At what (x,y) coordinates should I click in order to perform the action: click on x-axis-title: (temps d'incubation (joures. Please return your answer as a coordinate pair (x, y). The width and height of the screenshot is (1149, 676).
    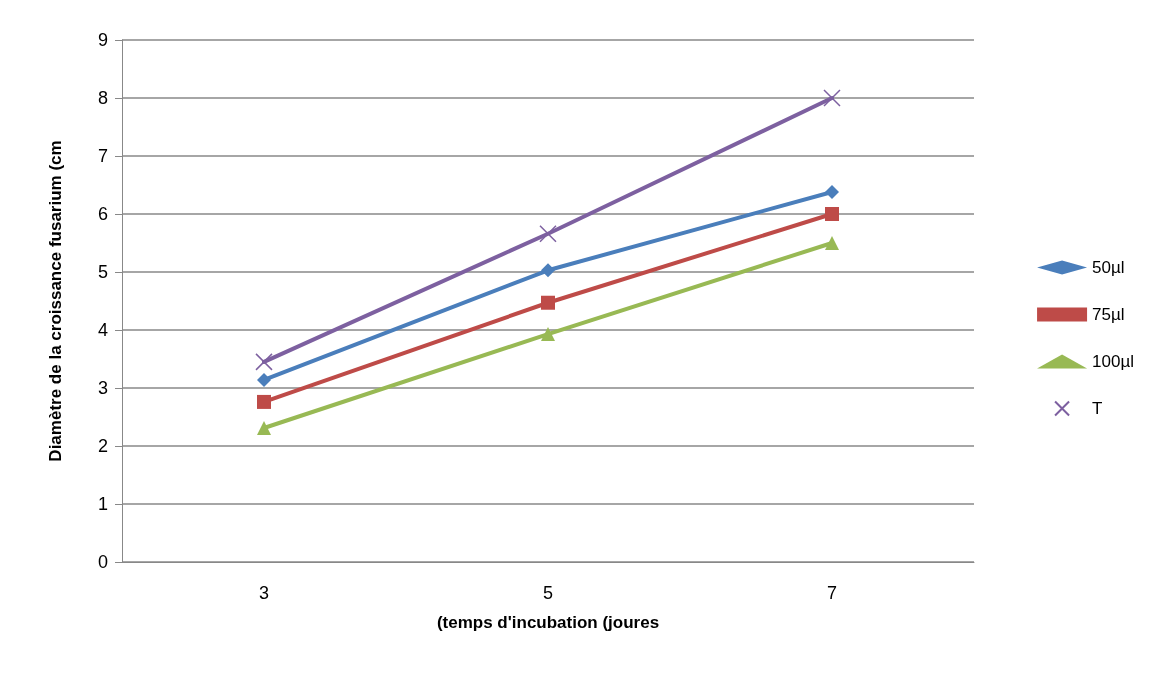
    Looking at the image, I should click on (548, 622).